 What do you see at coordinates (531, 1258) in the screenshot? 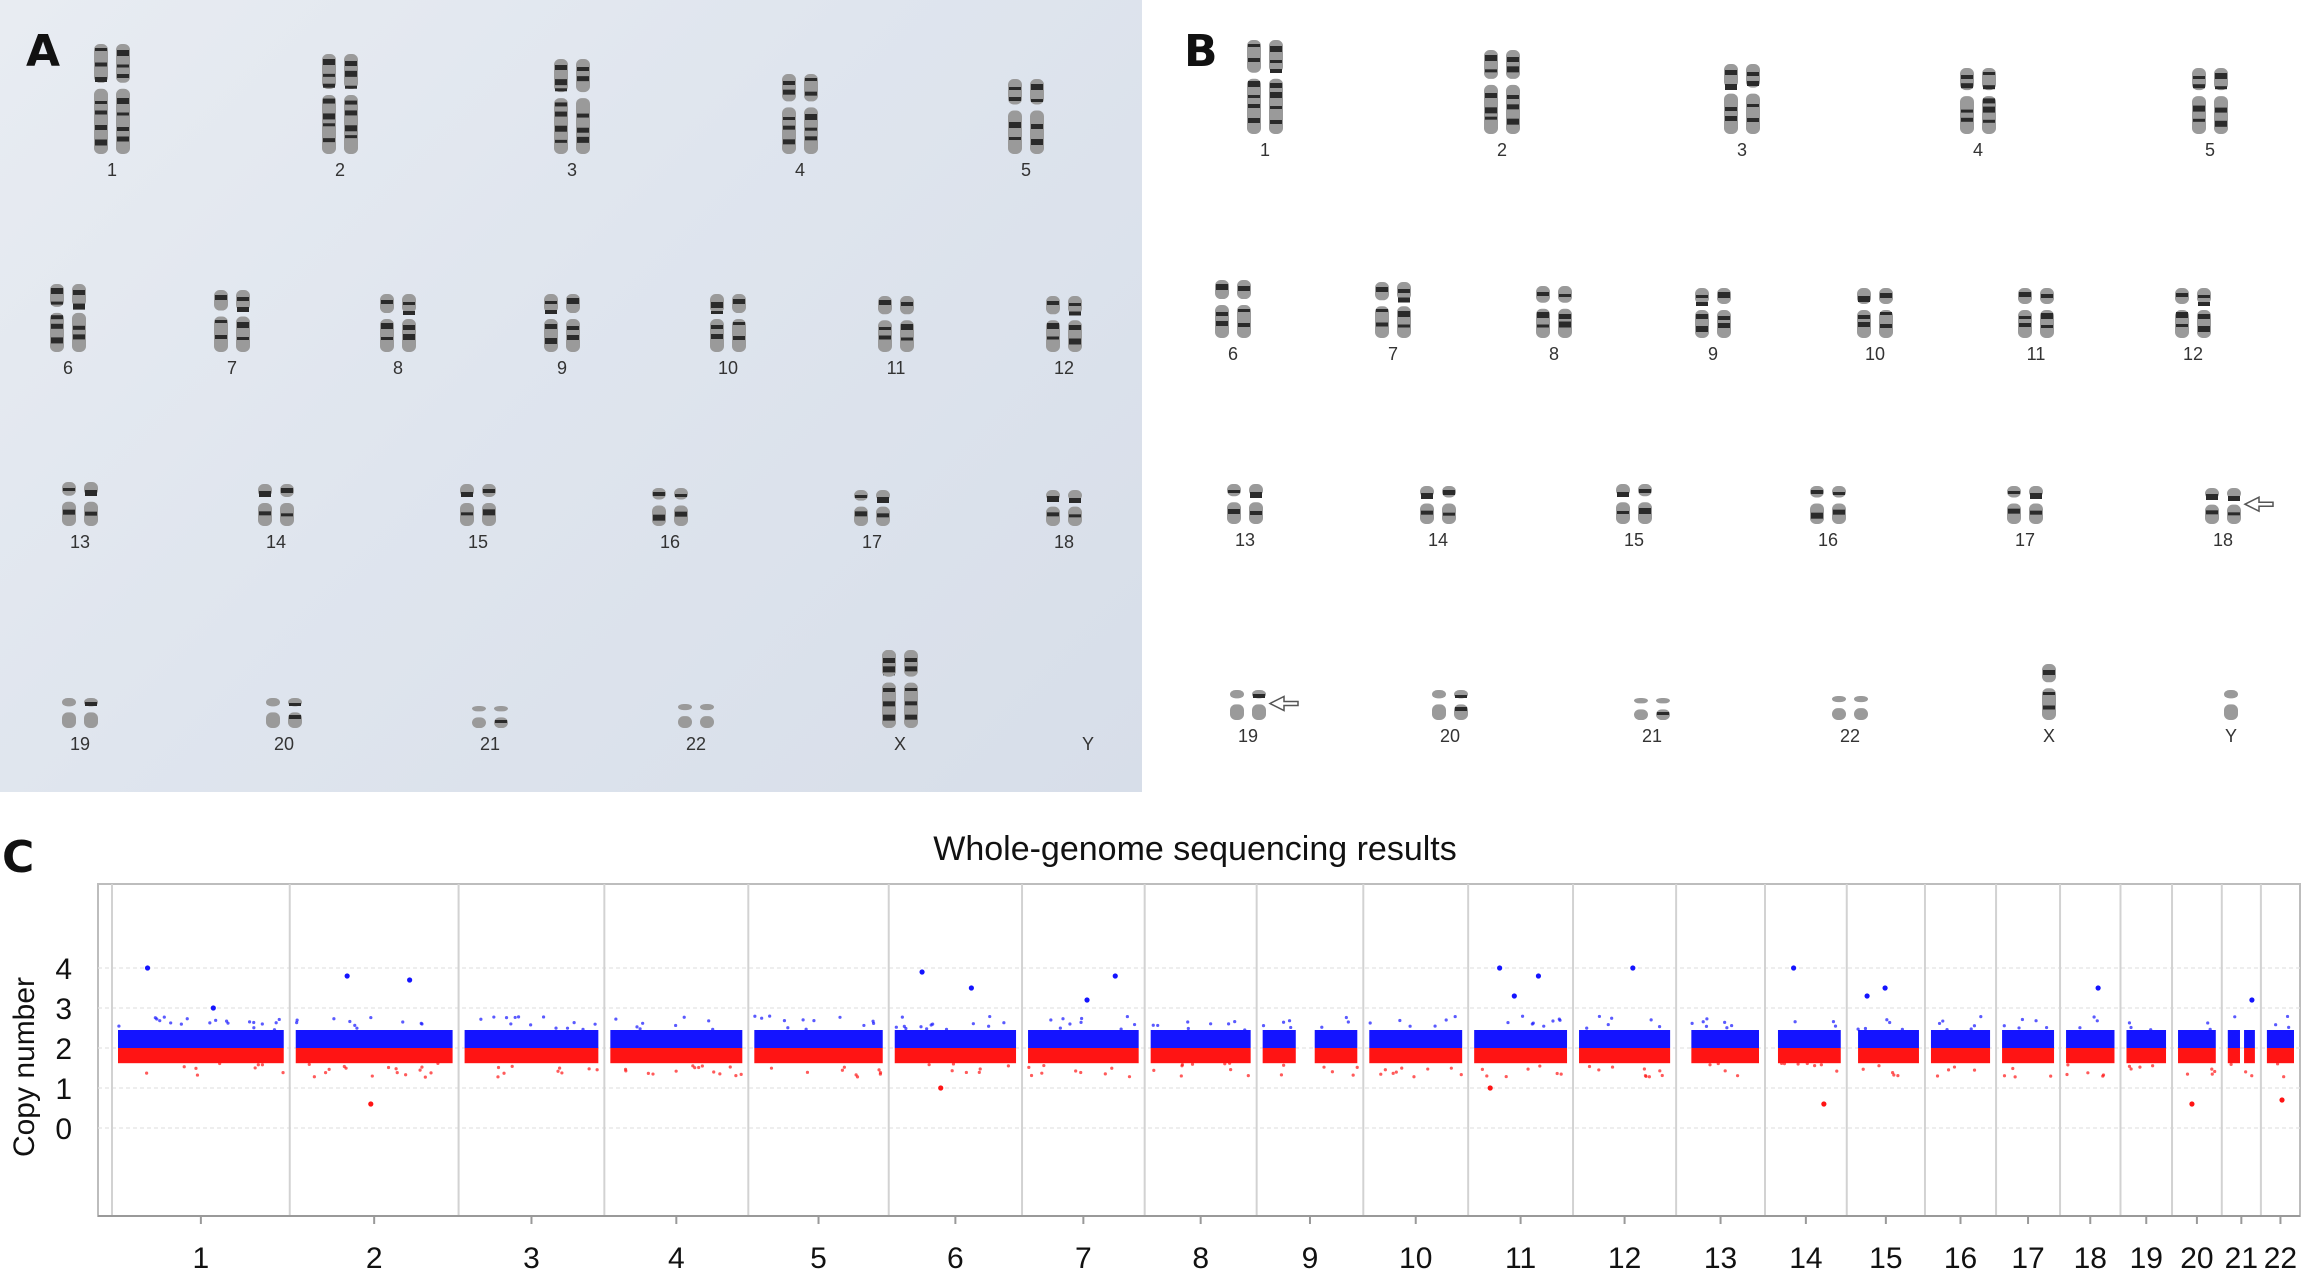
I see `x-tick-label: 3` at bounding box center [531, 1258].